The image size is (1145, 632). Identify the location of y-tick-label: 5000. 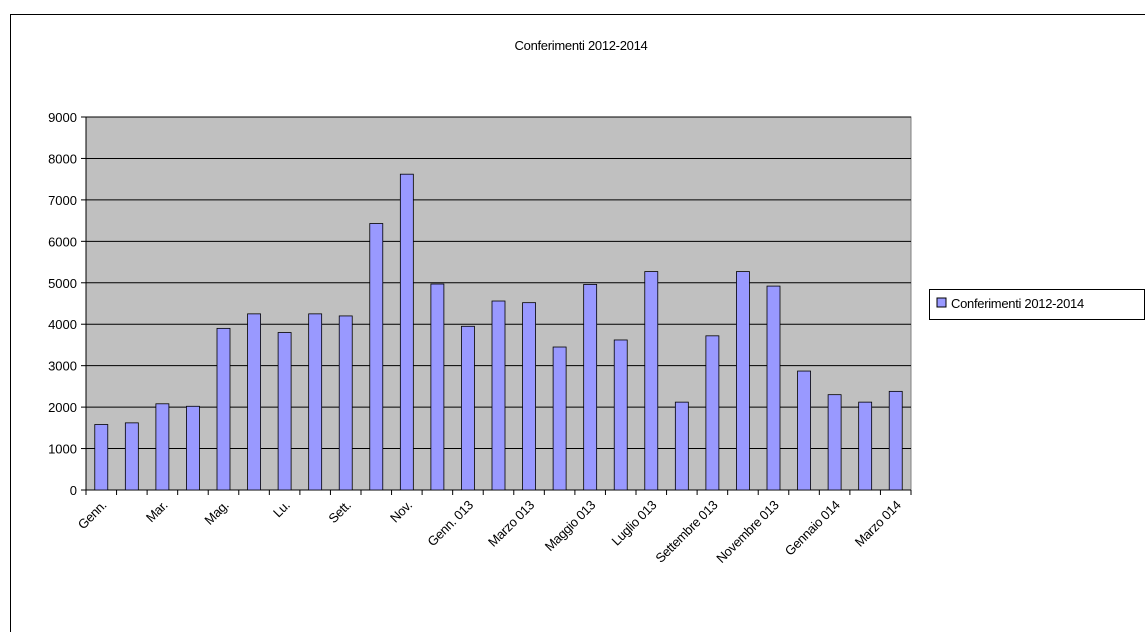
(62, 283).